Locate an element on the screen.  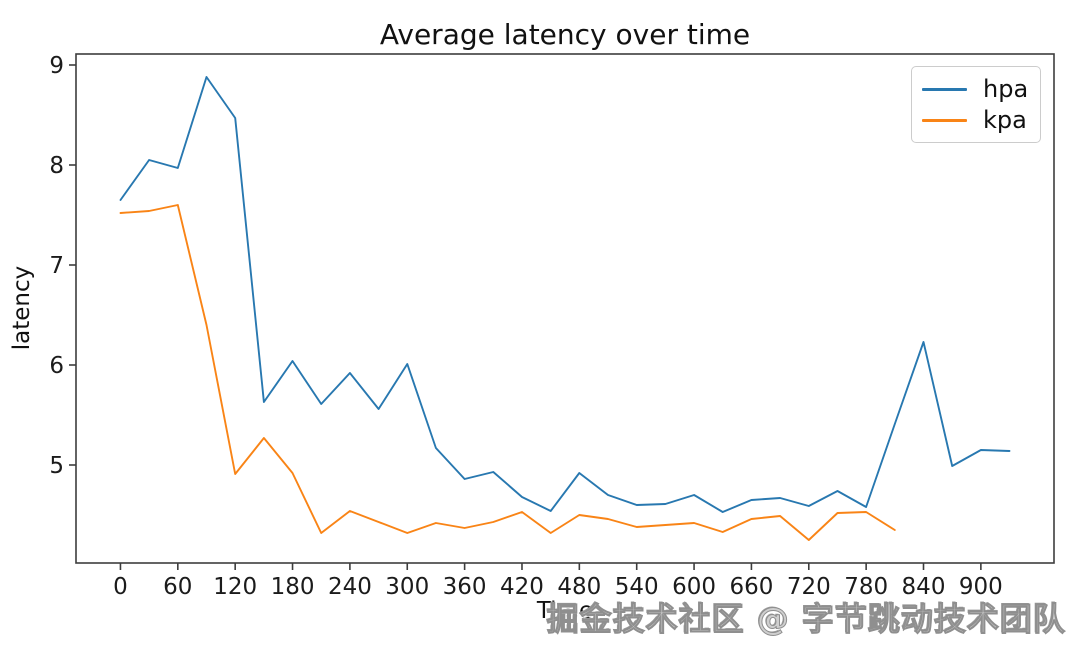
x-tick-label: 480 is located at coordinates (579, 587).